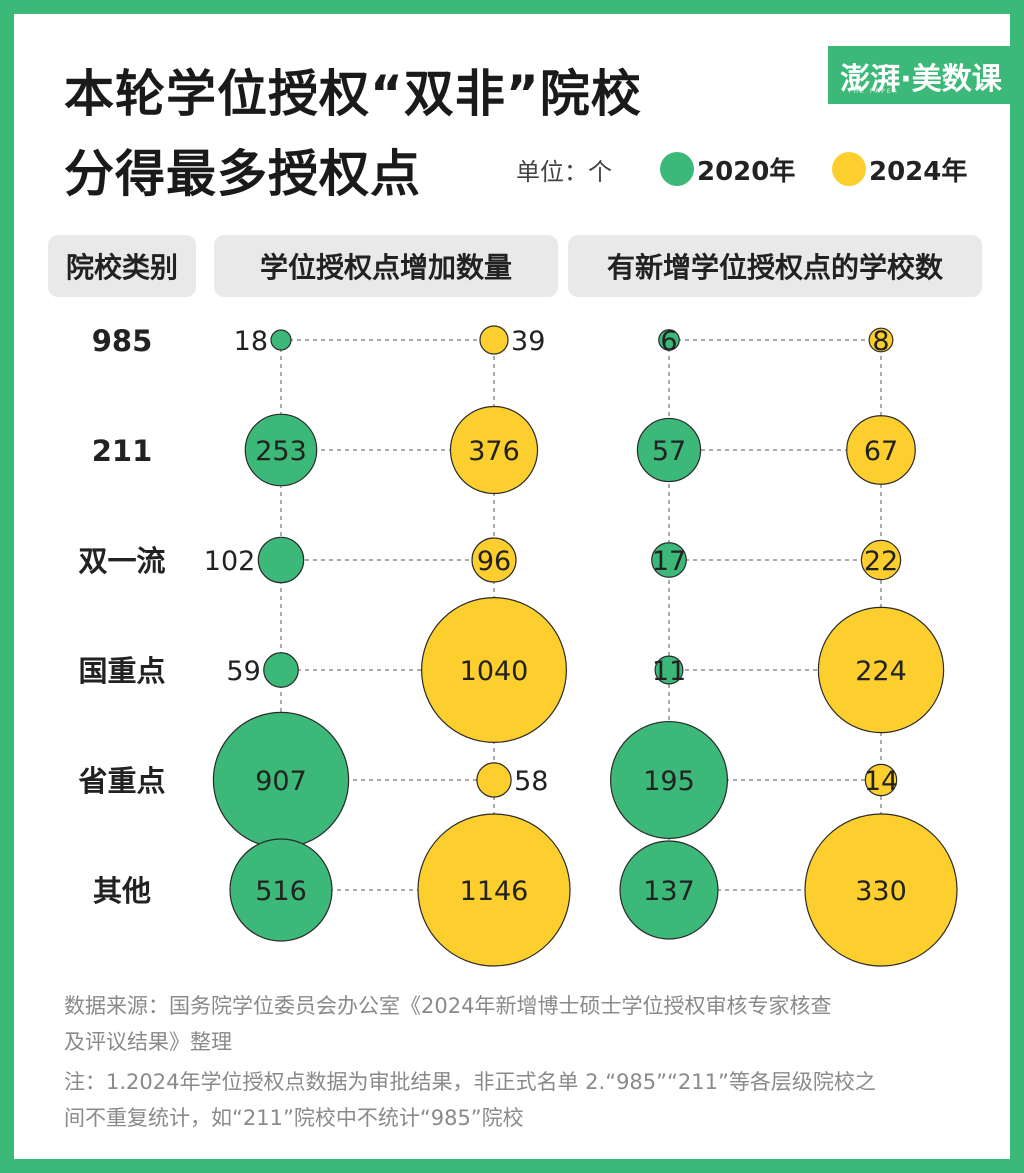 The width and height of the screenshot is (1024, 1173). What do you see at coordinates (122, 266) in the screenshot?
I see `header-category: 院校类别` at bounding box center [122, 266].